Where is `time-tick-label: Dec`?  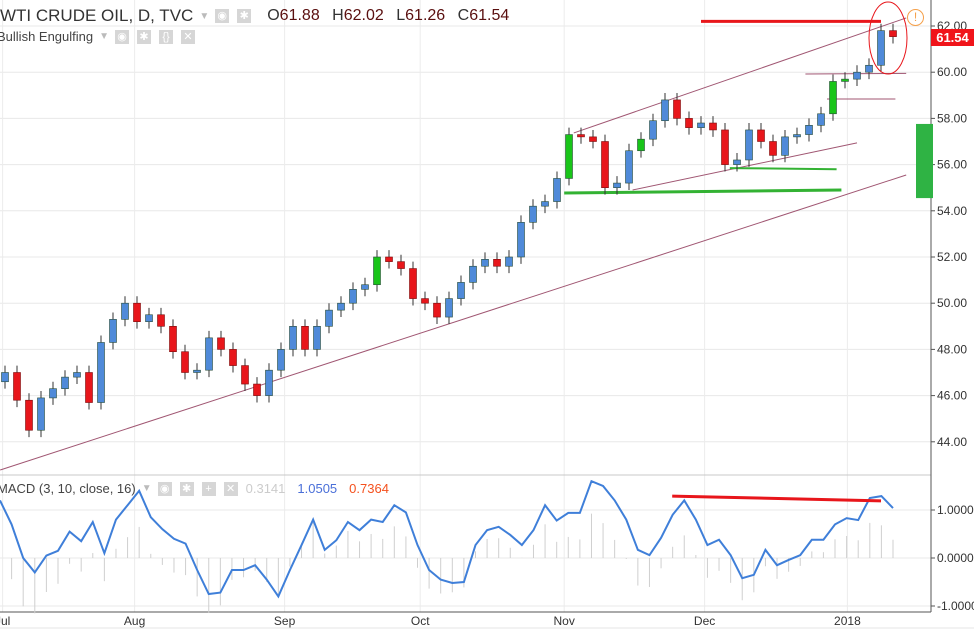
time-tick-label: Dec is located at coordinates (704, 621).